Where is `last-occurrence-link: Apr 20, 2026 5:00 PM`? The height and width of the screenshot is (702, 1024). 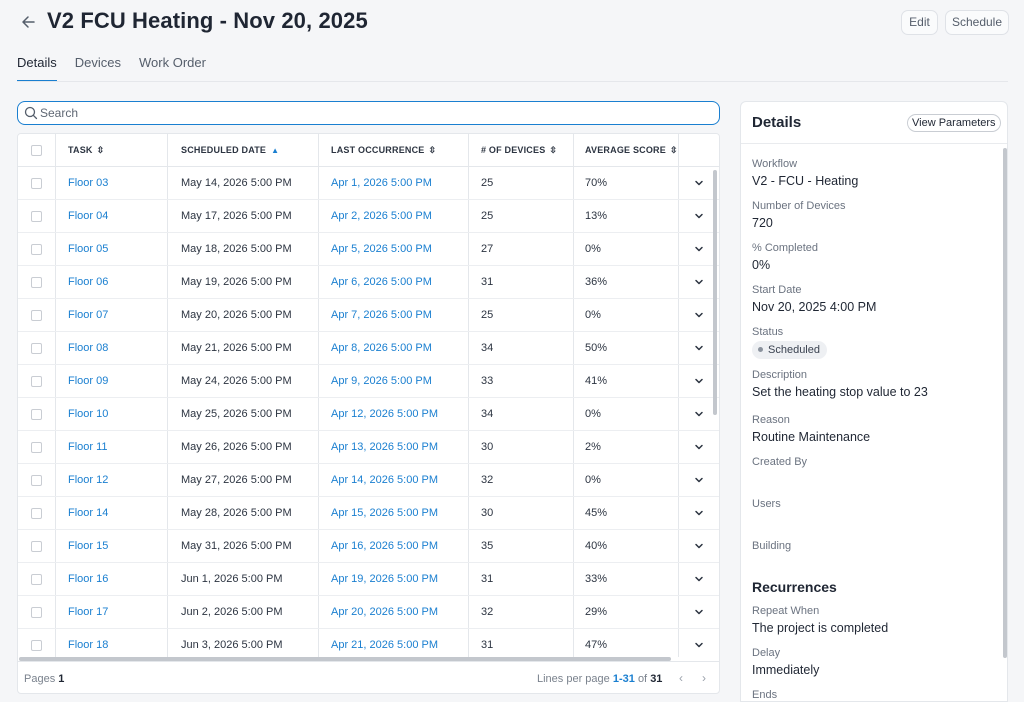
last-occurrence-link: Apr 20, 2026 5:00 PM is located at coordinates (385, 612).